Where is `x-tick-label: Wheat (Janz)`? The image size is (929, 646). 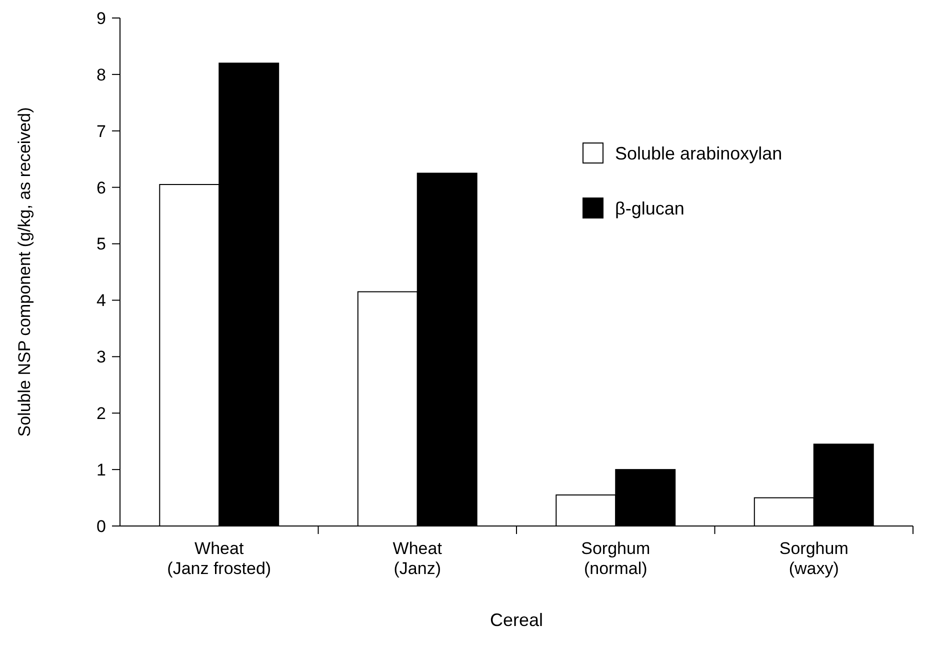 x-tick-label: Wheat (Janz) is located at coordinates (417, 558).